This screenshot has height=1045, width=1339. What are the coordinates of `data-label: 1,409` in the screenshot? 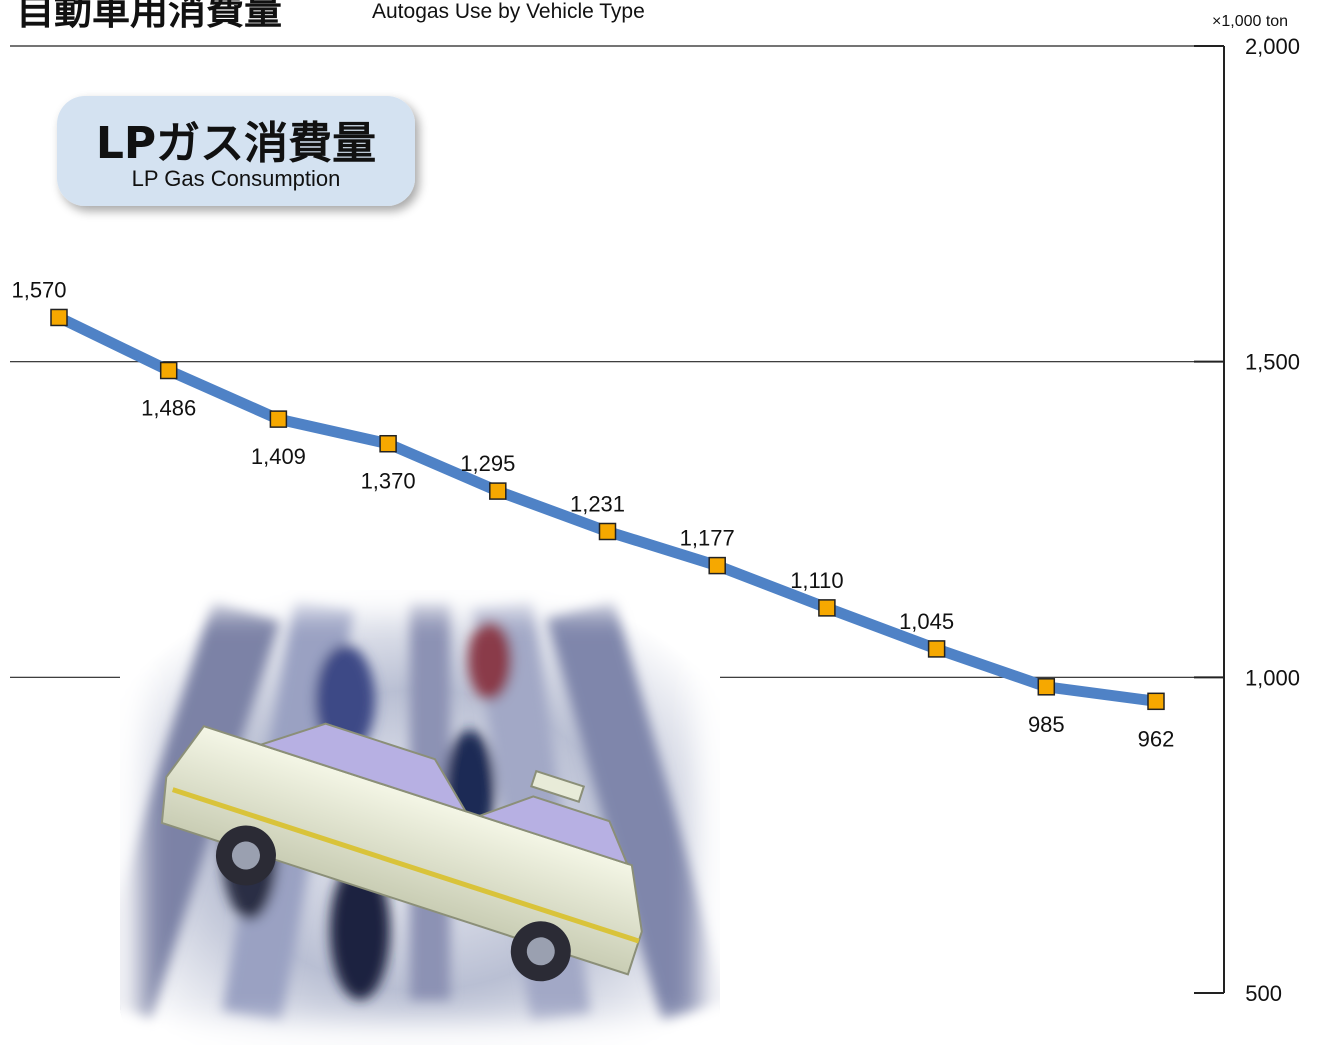 It's located at (278, 456).